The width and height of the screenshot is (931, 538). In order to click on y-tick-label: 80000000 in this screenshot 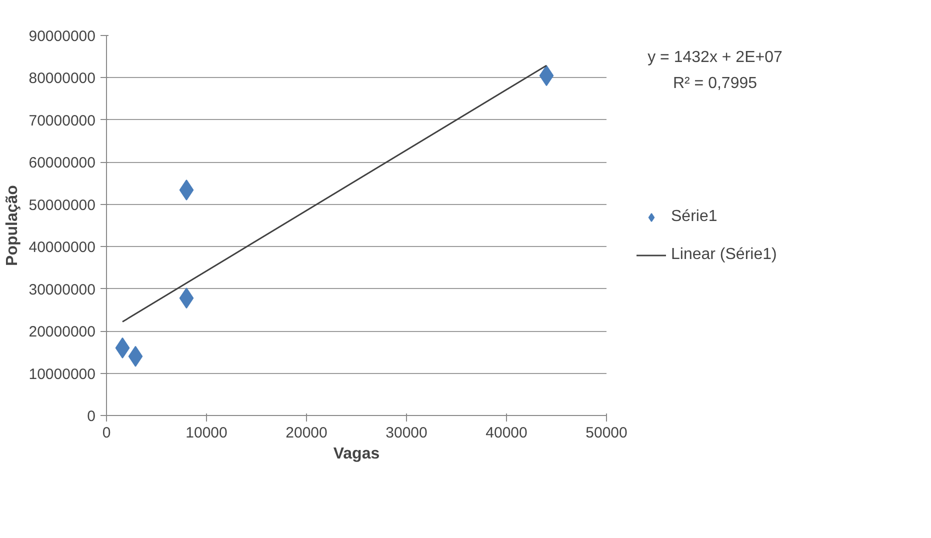, I will do `click(62, 79)`.